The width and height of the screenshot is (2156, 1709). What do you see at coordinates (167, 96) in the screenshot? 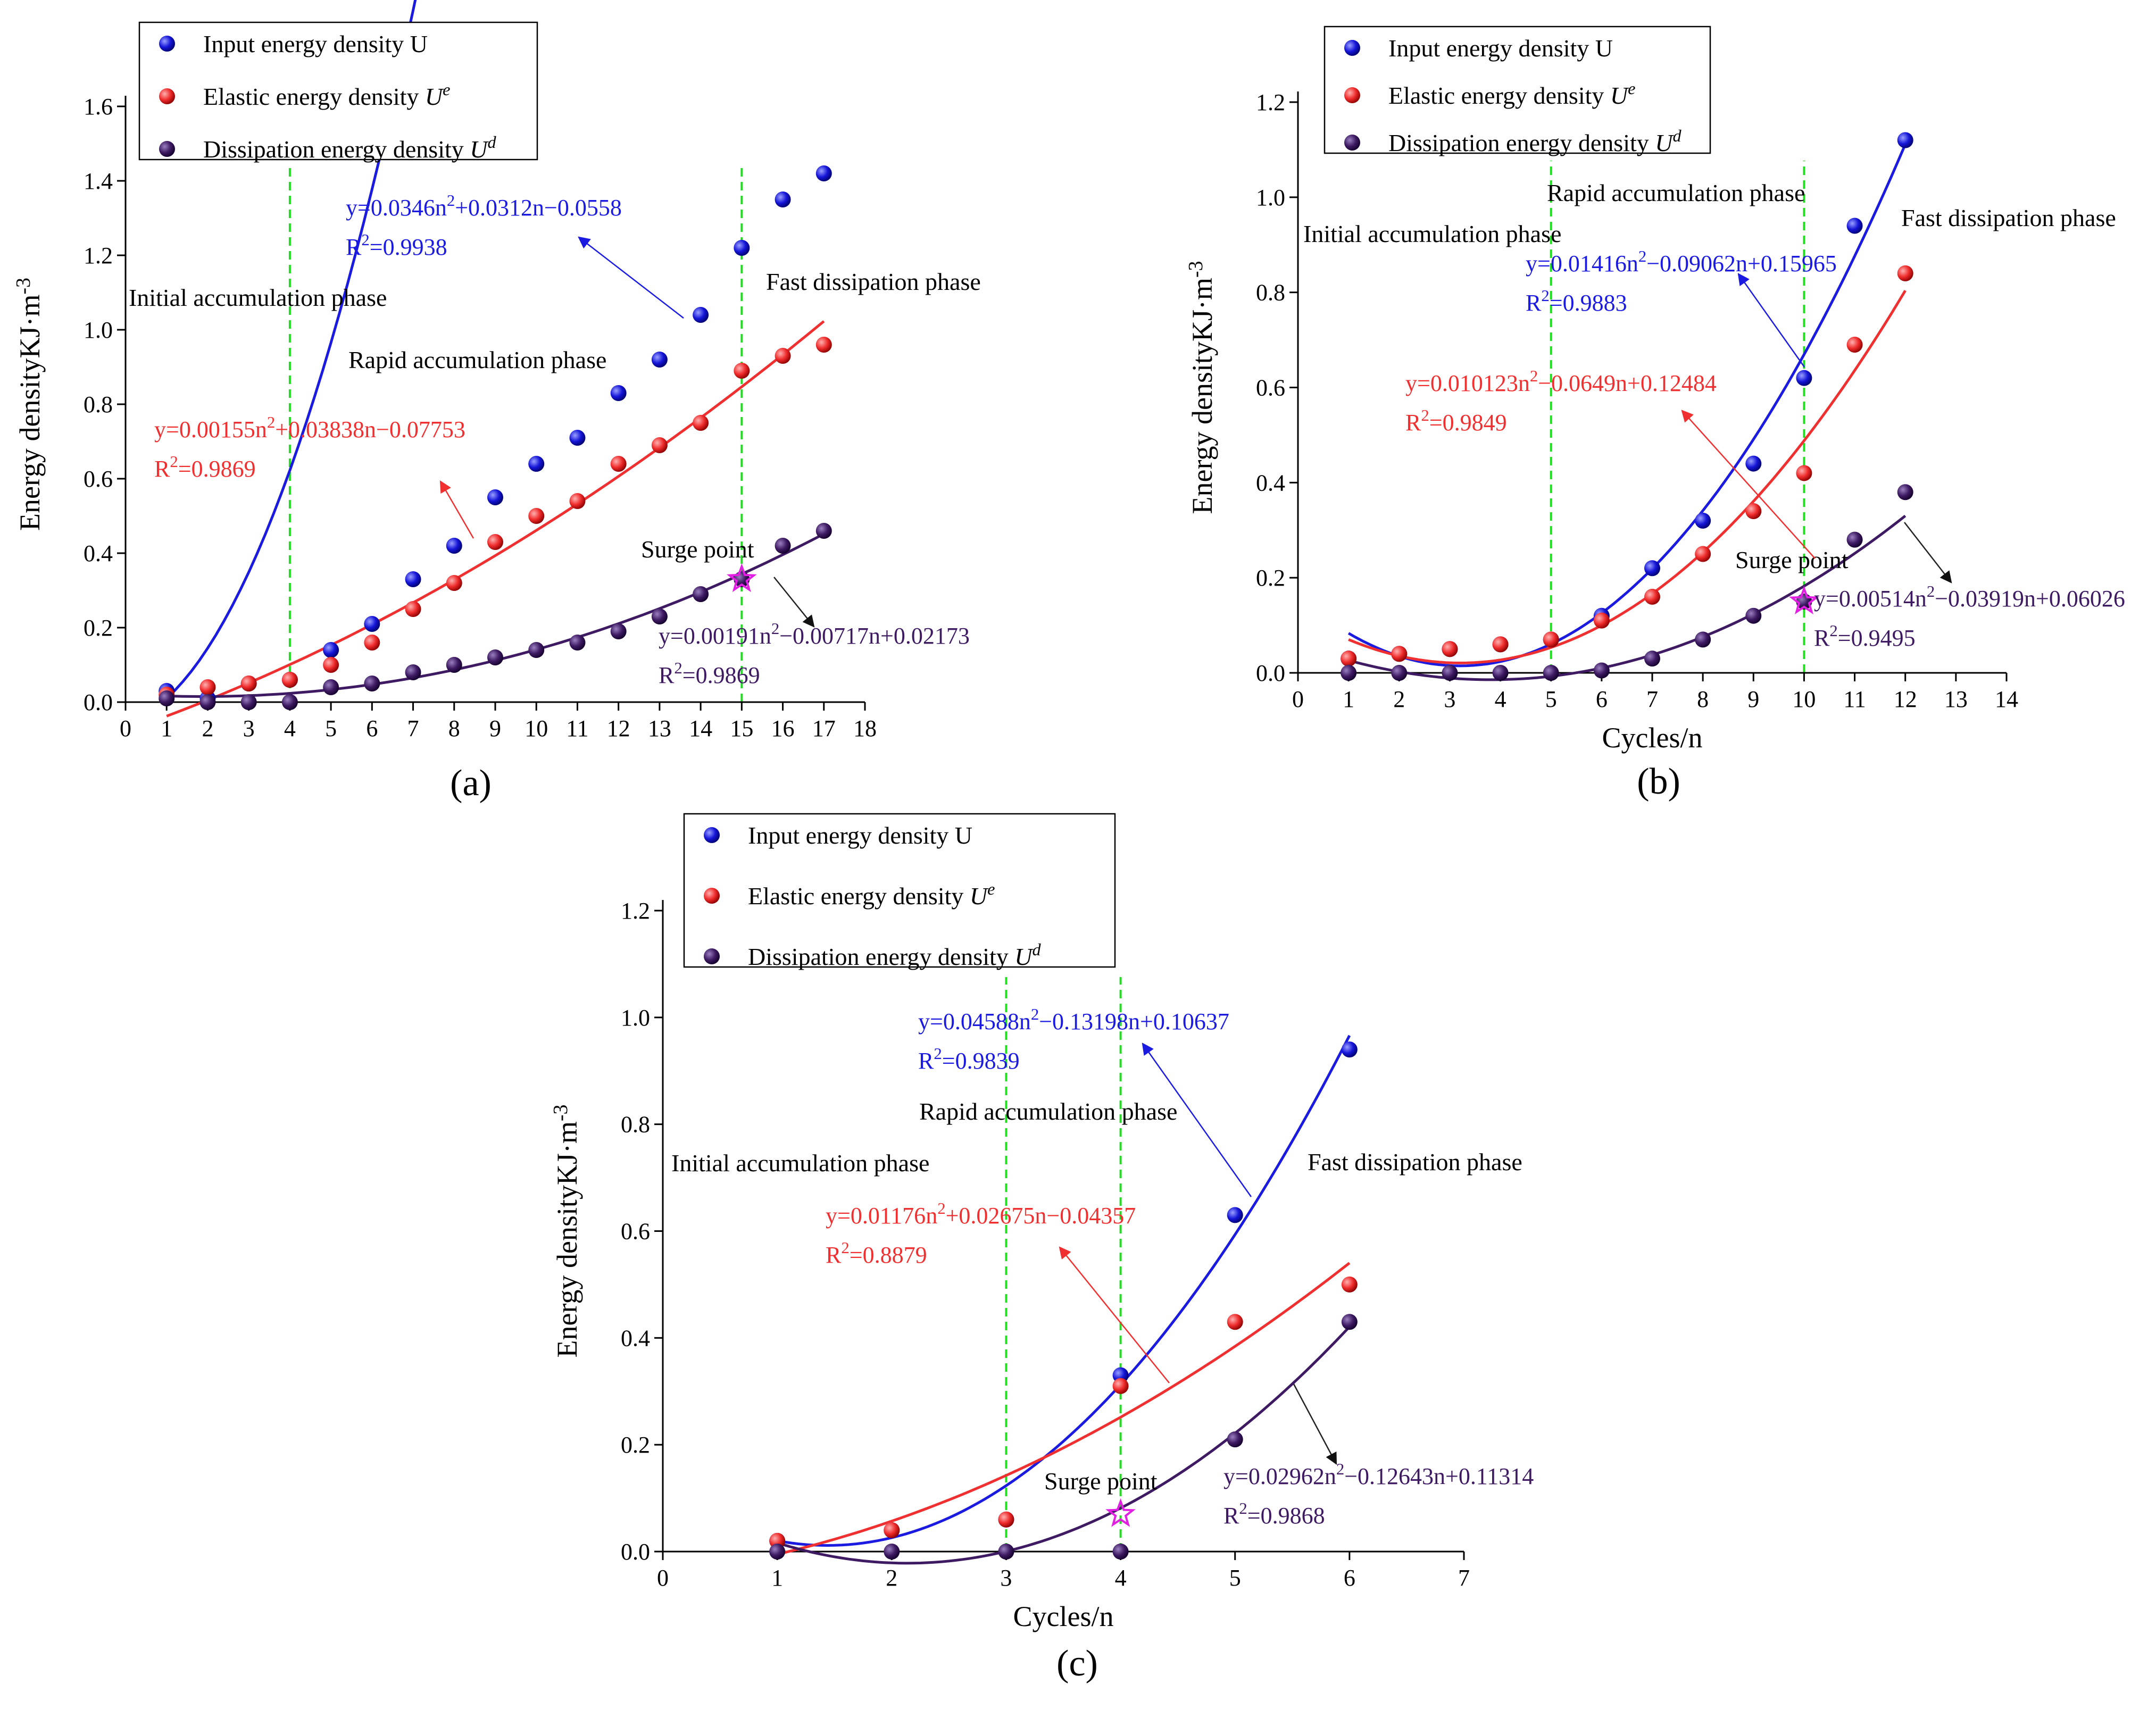
I see `legend-marker-elastic` at bounding box center [167, 96].